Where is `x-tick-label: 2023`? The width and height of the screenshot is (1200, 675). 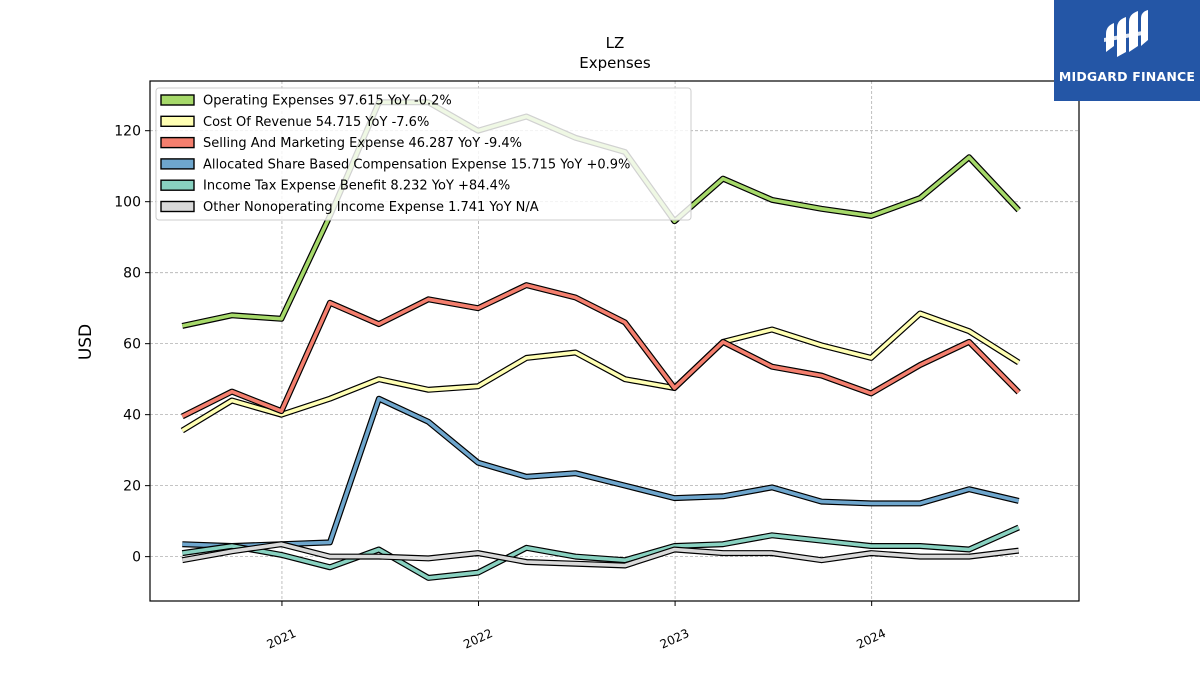
x-tick-label: 2023 is located at coordinates (675, 639).